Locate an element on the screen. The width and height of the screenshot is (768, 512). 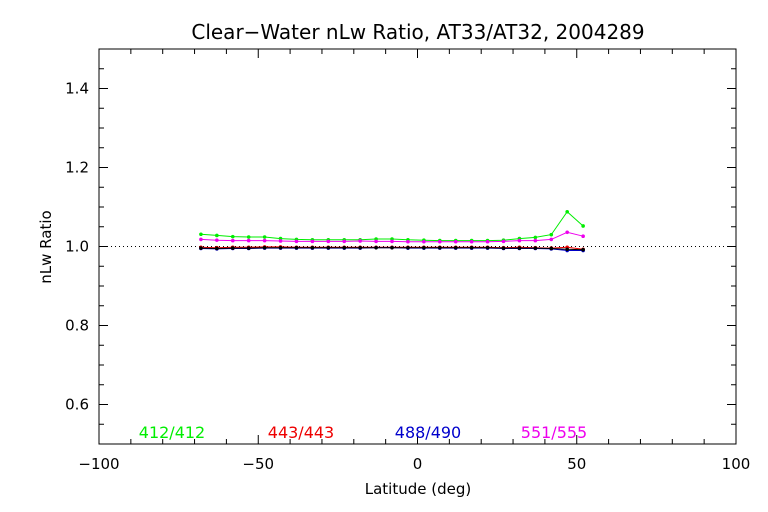
x-tick-label: 50 is located at coordinates (576, 464).